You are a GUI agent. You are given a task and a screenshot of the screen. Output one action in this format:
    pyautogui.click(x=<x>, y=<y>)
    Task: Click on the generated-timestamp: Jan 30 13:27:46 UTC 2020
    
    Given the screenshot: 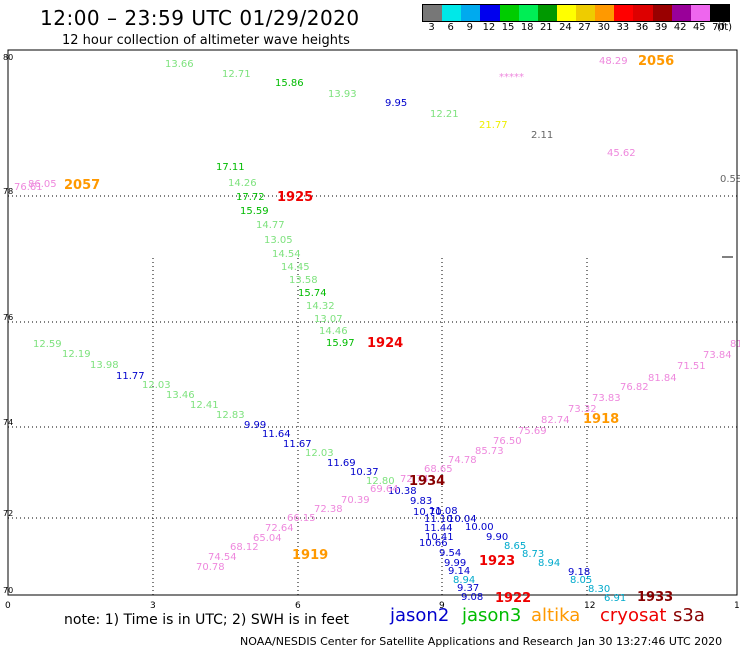 What is the action you would take?
    pyautogui.click(x=650, y=641)
    